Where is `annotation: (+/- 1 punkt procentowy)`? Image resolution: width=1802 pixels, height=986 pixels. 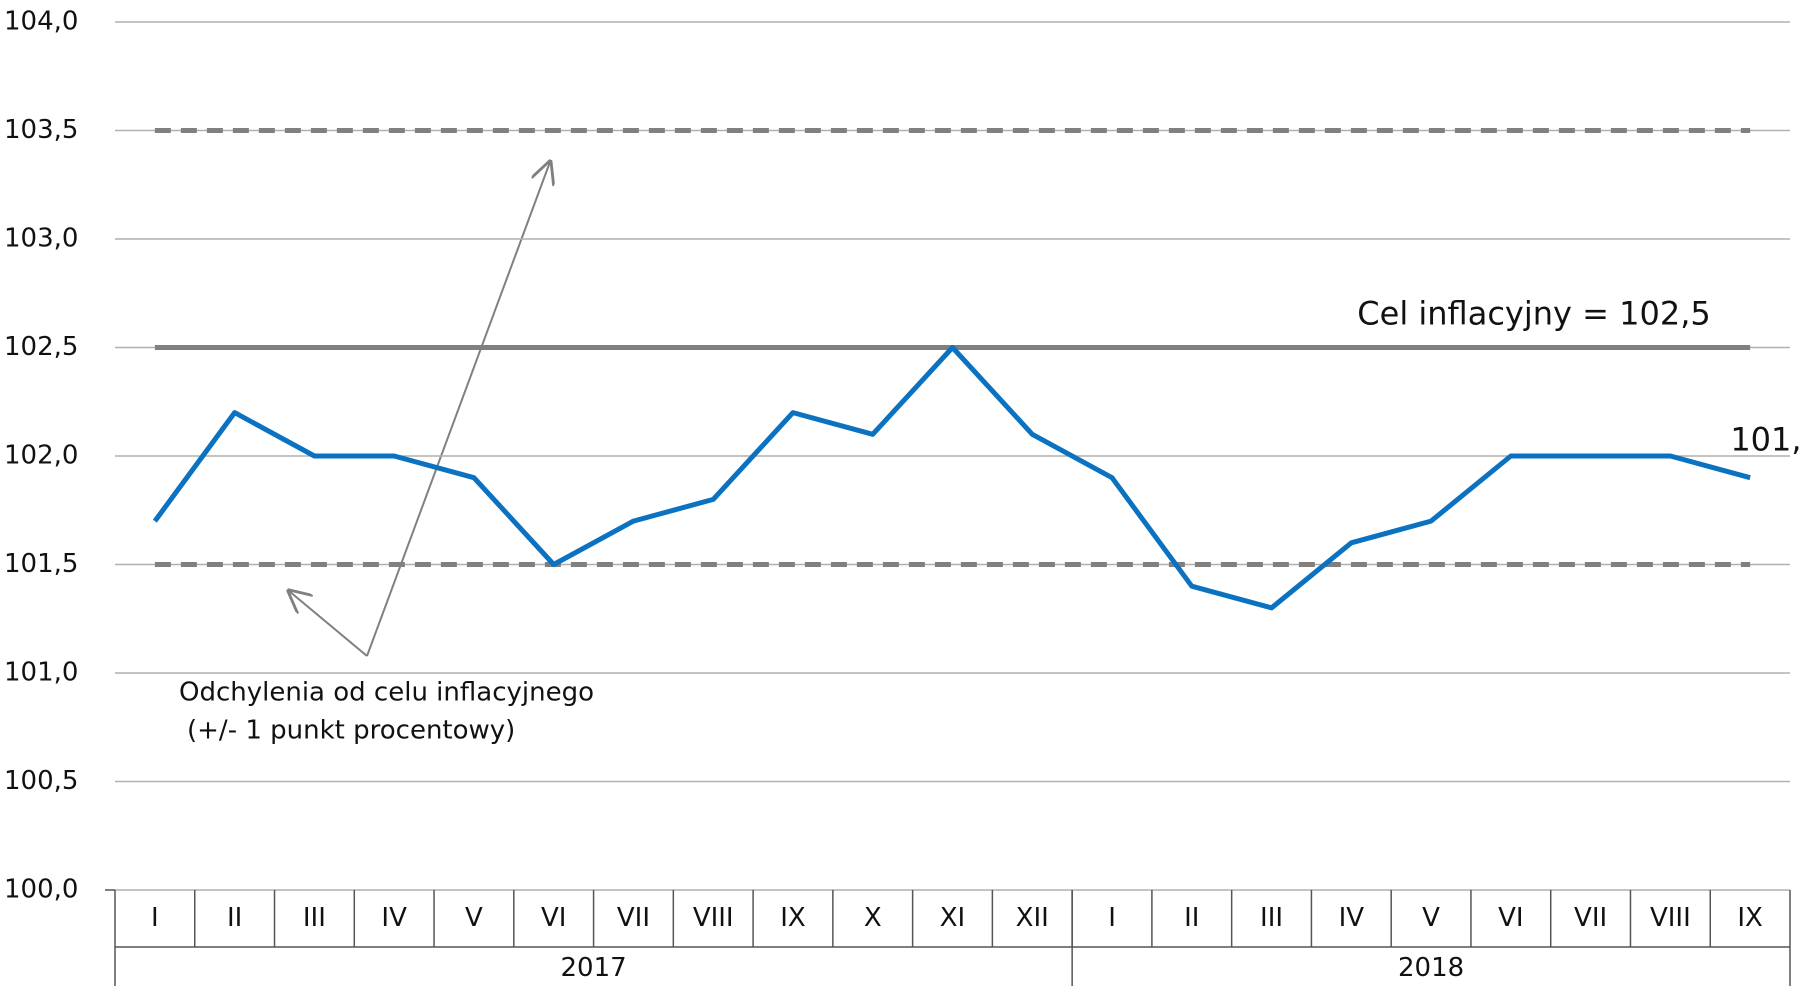 annotation: (+/- 1 punkt procentowy) is located at coordinates (351, 731).